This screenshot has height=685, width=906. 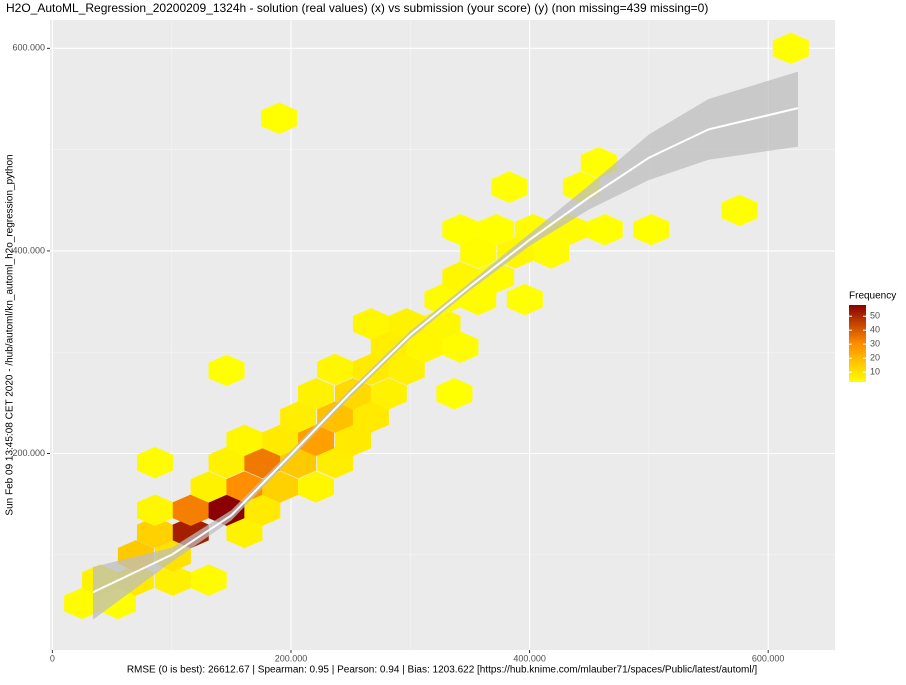 What do you see at coordinates (28, 250) in the screenshot?
I see `y-tick-label: 400.000` at bounding box center [28, 250].